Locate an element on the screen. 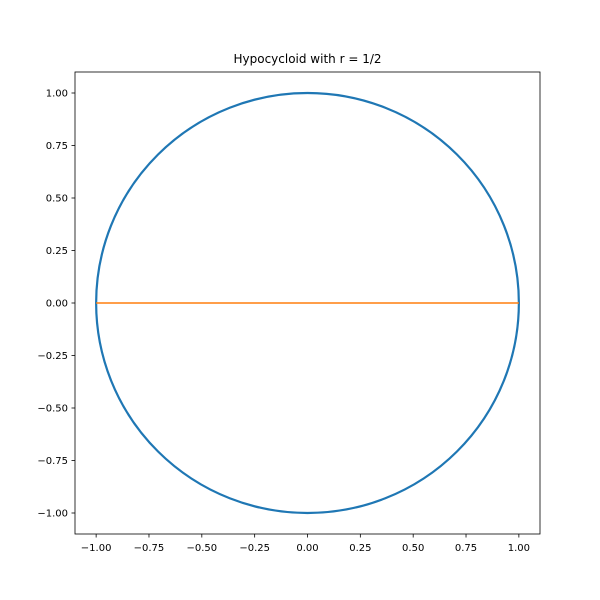 Image resolution: width=600 pixels, height=600 pixels. x-tick-label: 0.75 is located at coordinates (466, 548).